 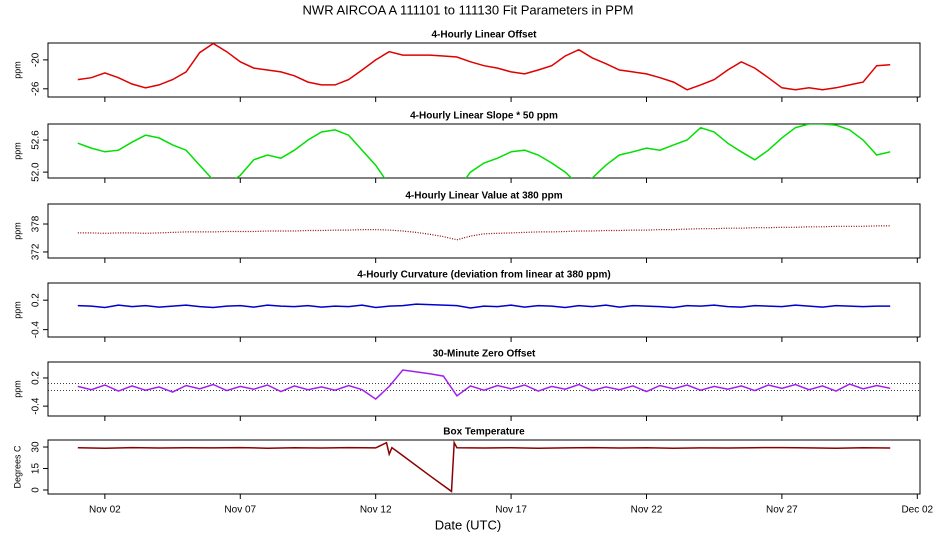 I want to click on x-tick-label: Nov 17, so click(x=511, y=510).